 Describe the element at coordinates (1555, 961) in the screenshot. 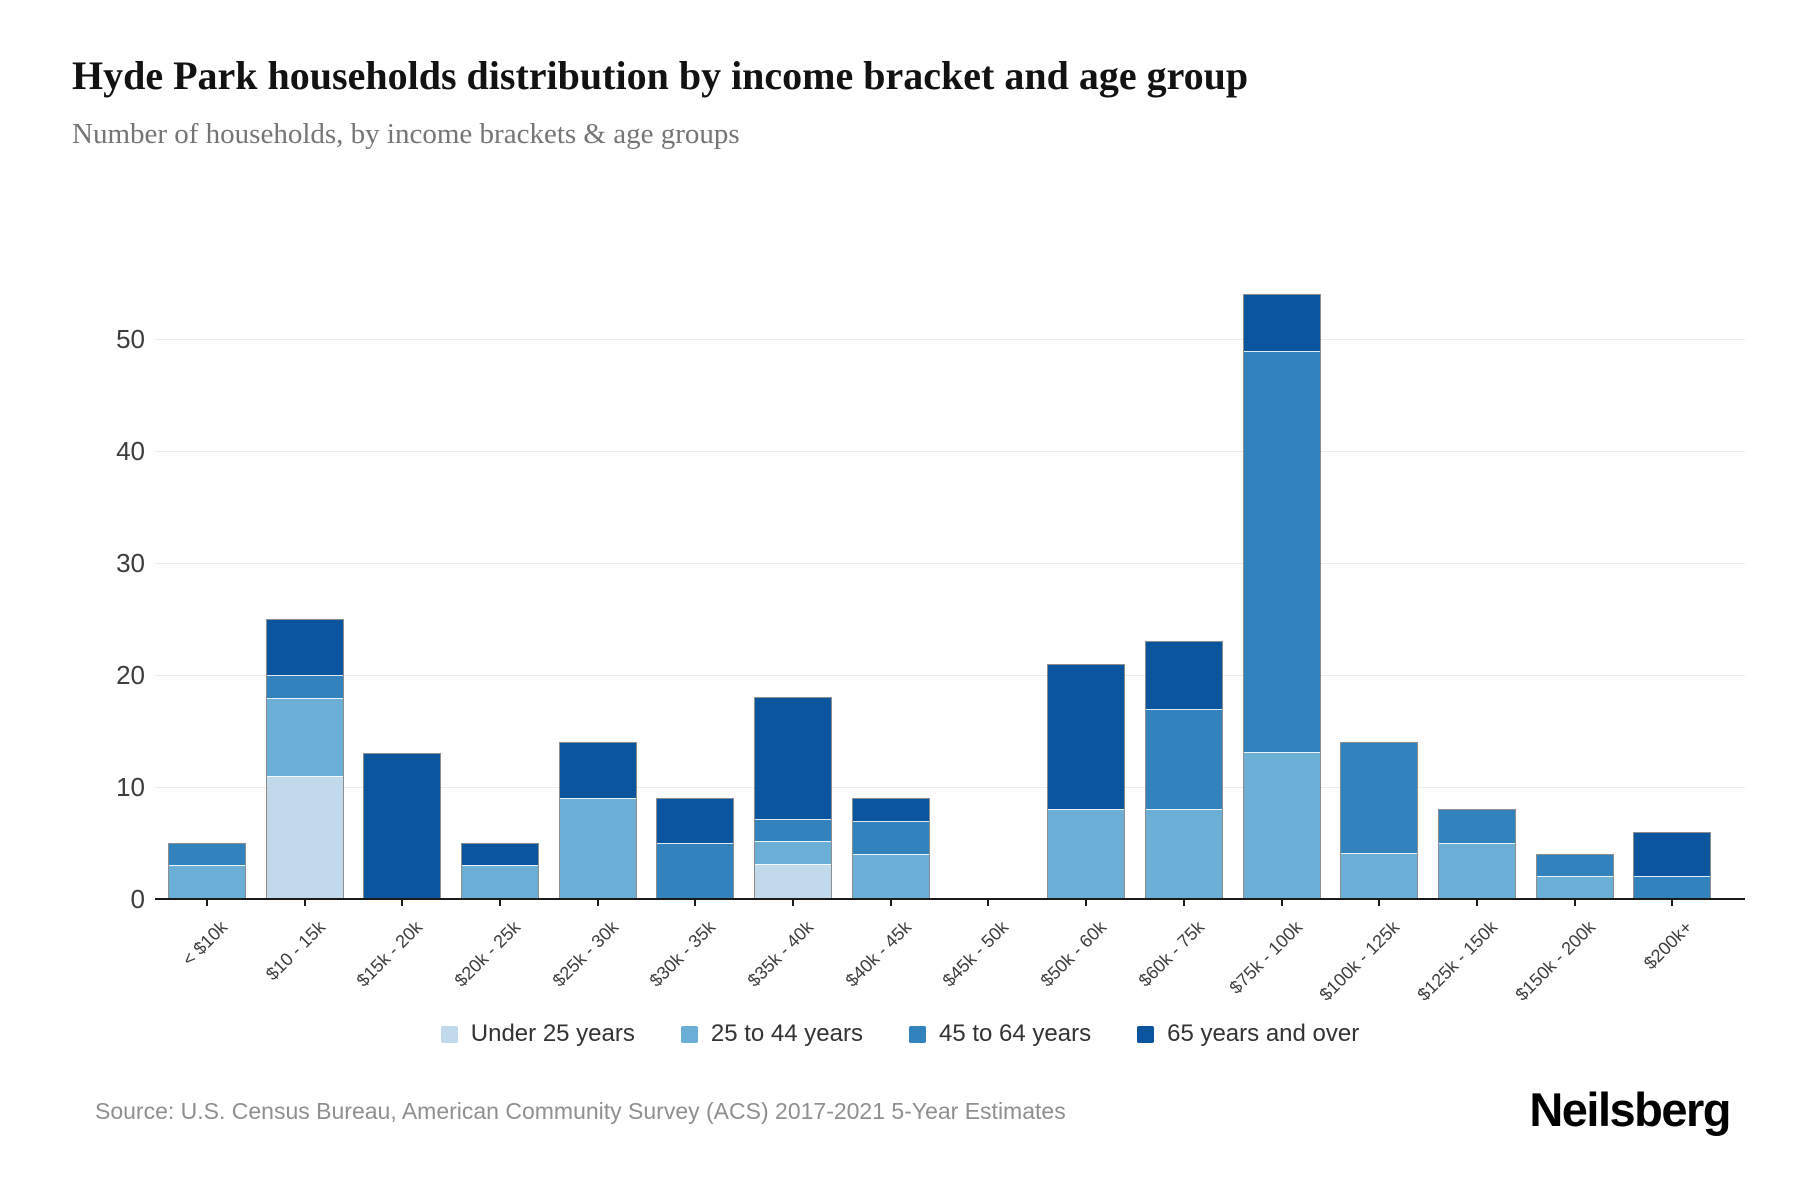

I see `x-axis-category-label: $150k - 200k` at that location.